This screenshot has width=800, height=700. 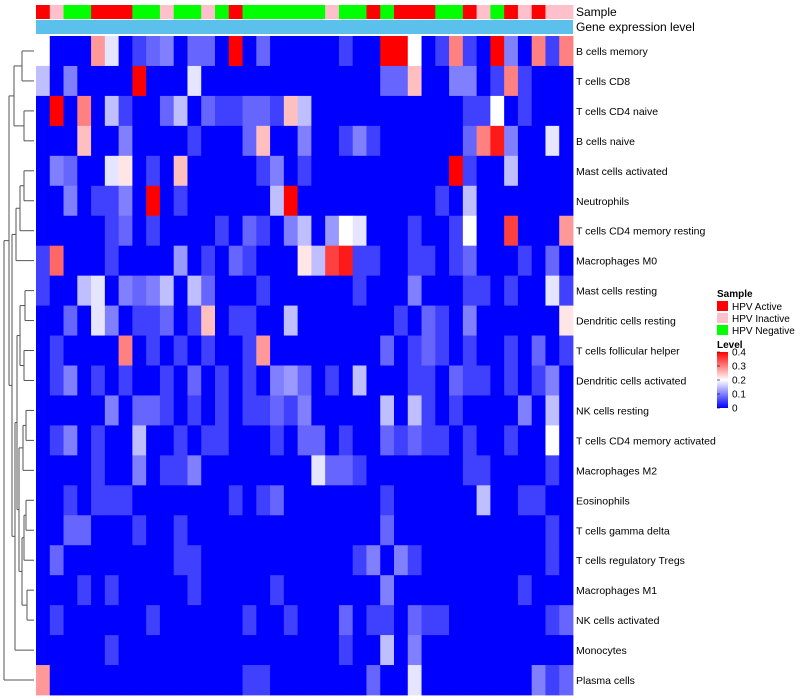 I want to click on legend-label-hpv-negative: HPV Negative, so click(x=763, y=331).